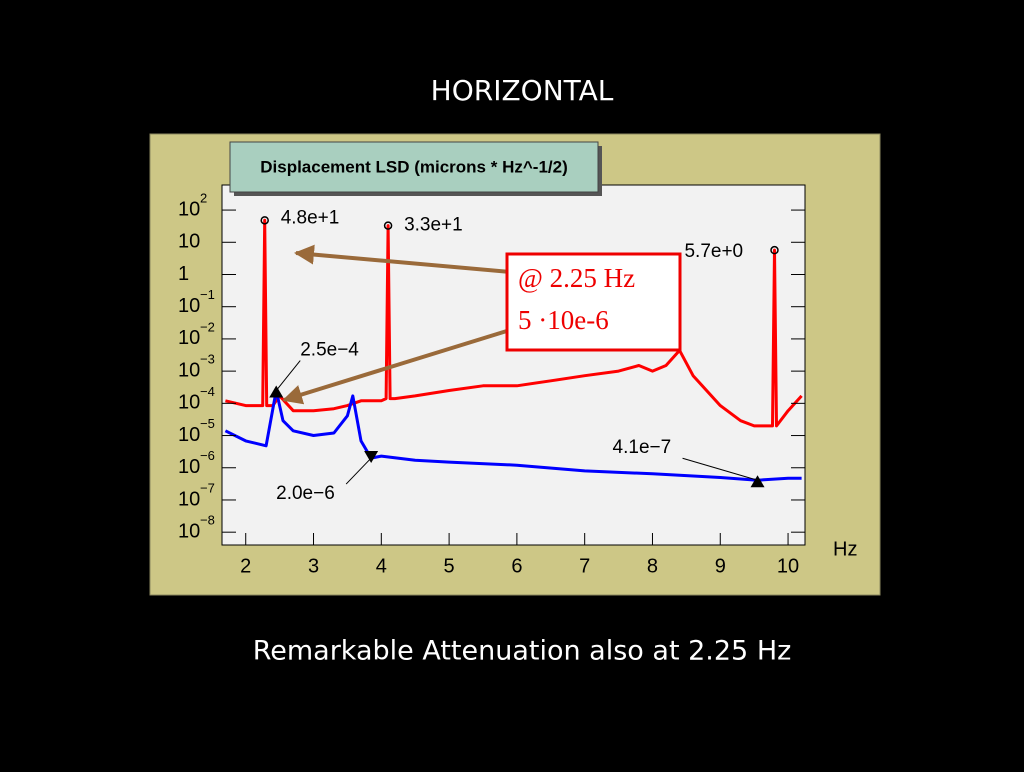 Image resolution: width=1024 pixels, height=772 pixels. I want to click on y-tick-exponent: −7, so click(207, 487).